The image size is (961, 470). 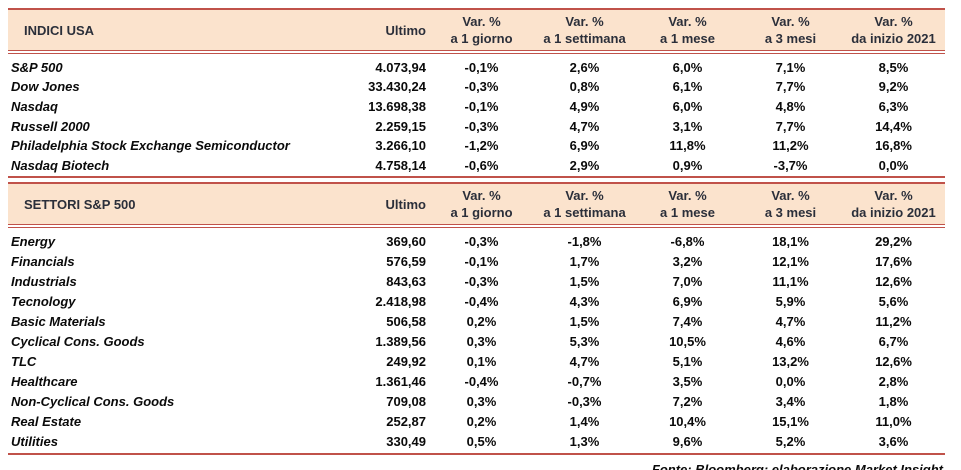 I want to click on sector-name: Healthcare, so click(x=44, y=382).